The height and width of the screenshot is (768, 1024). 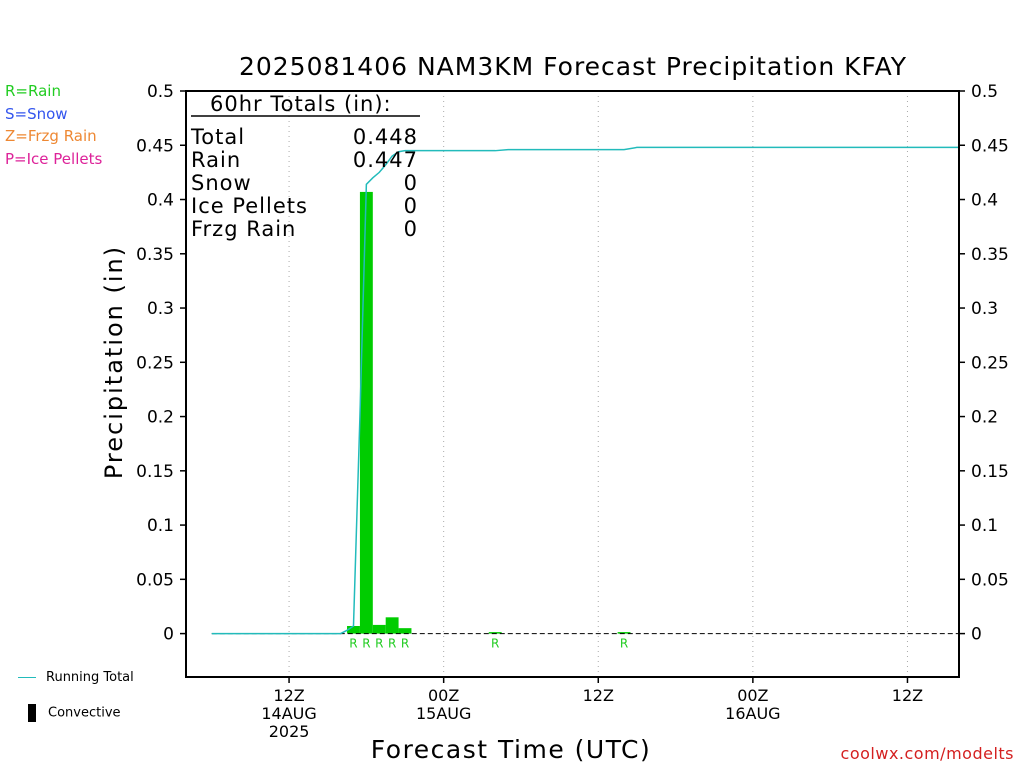 What do you see at coordinates (907, 695) in the screenshot?
I see `x-tick-label-4-0: 12Z` at bounding box center [907, 695].